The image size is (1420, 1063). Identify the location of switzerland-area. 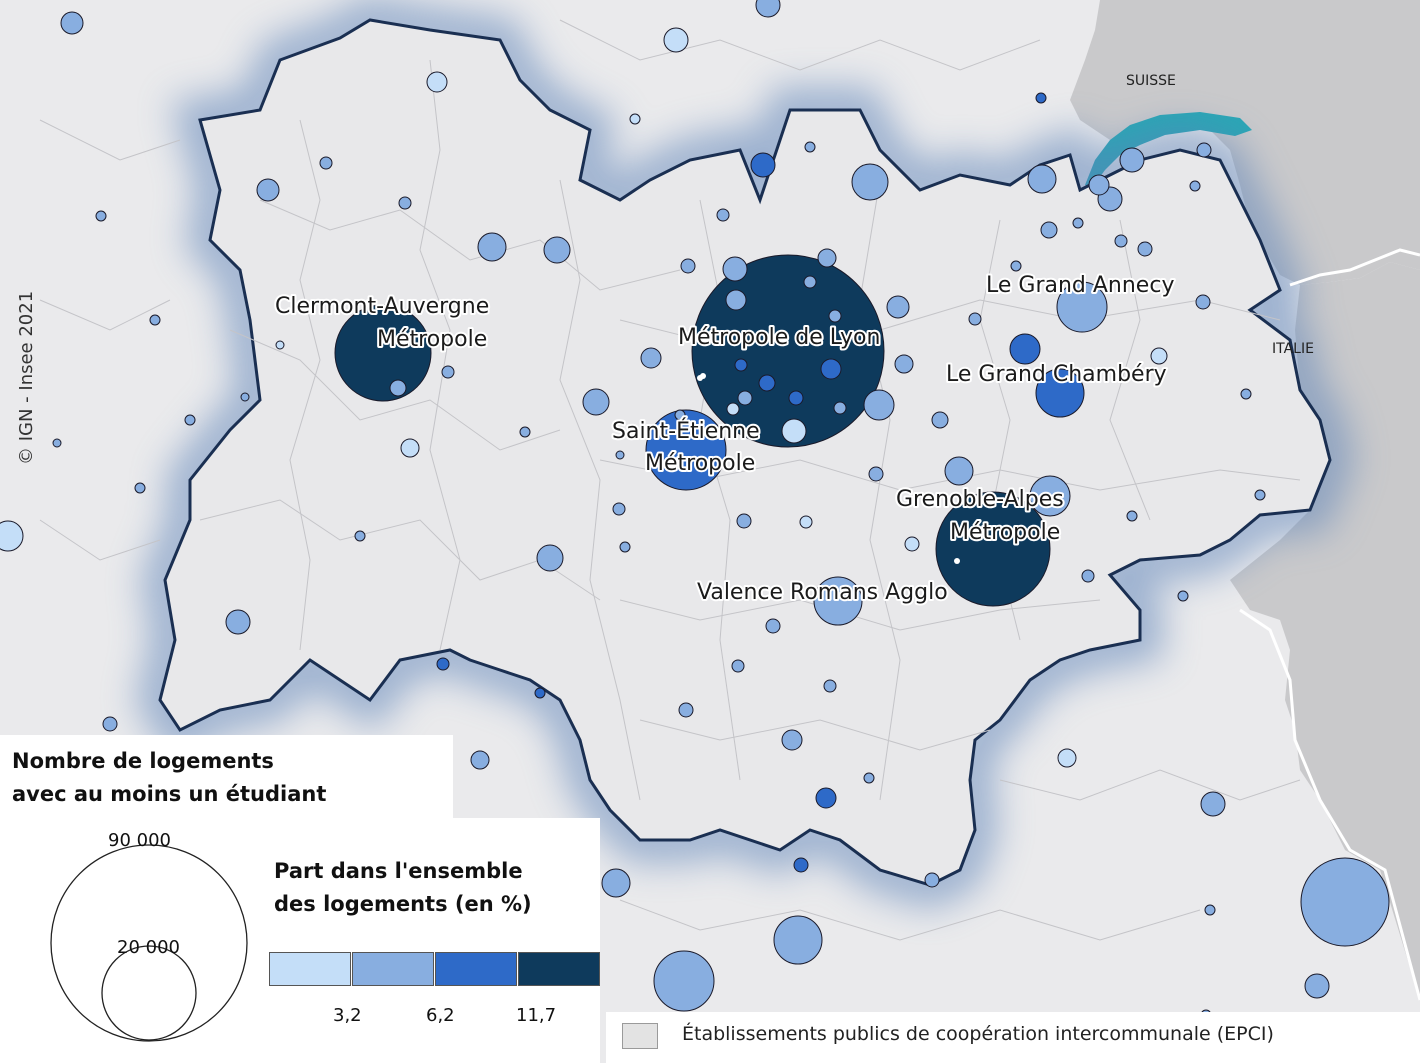
(1245, 142).